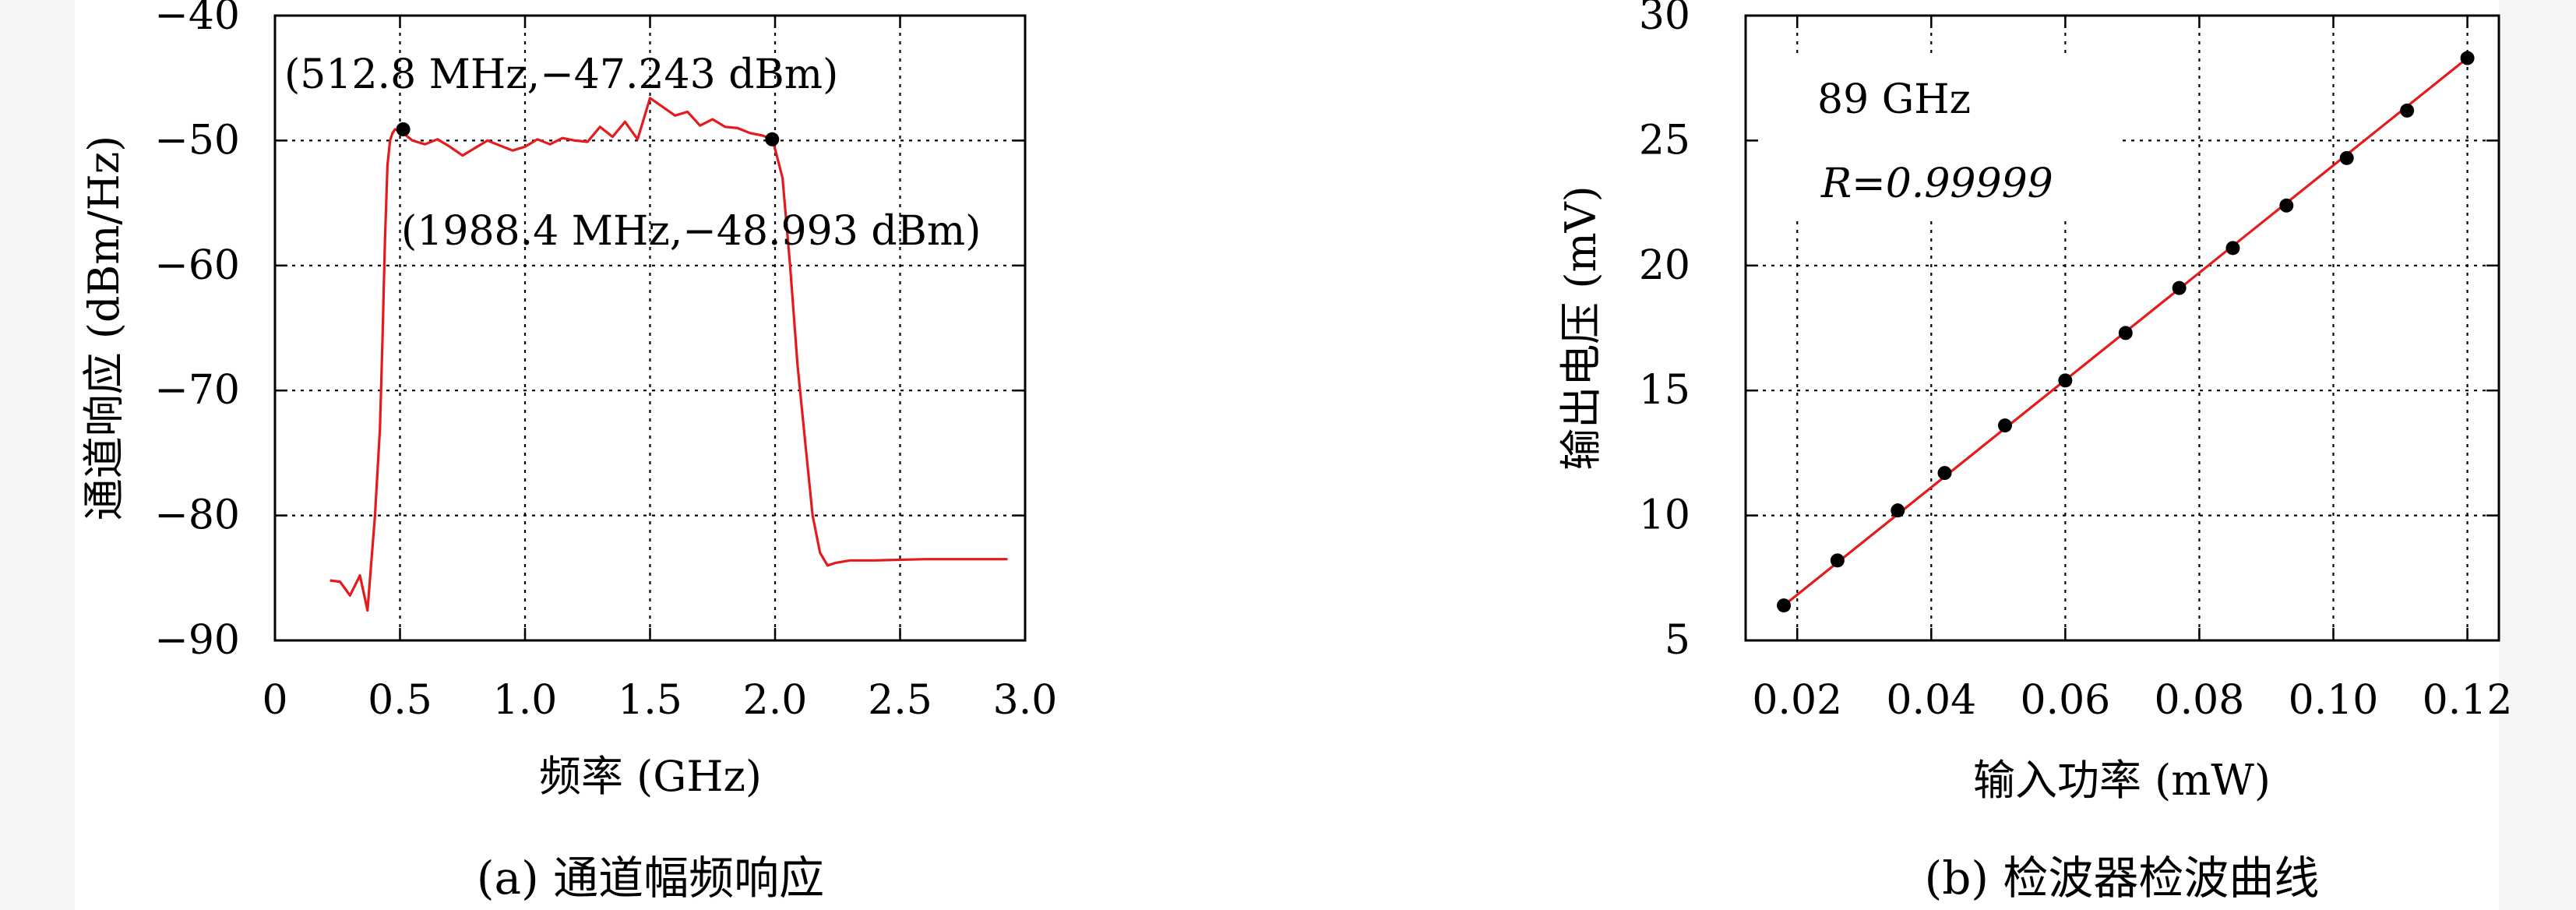 The height and width of the screenshot is (910, 2576). What do you see at coordinates (1931, 700) in the screenshot?
I see `x-tick-label: 0.04` at bounding box center [1931, 700].